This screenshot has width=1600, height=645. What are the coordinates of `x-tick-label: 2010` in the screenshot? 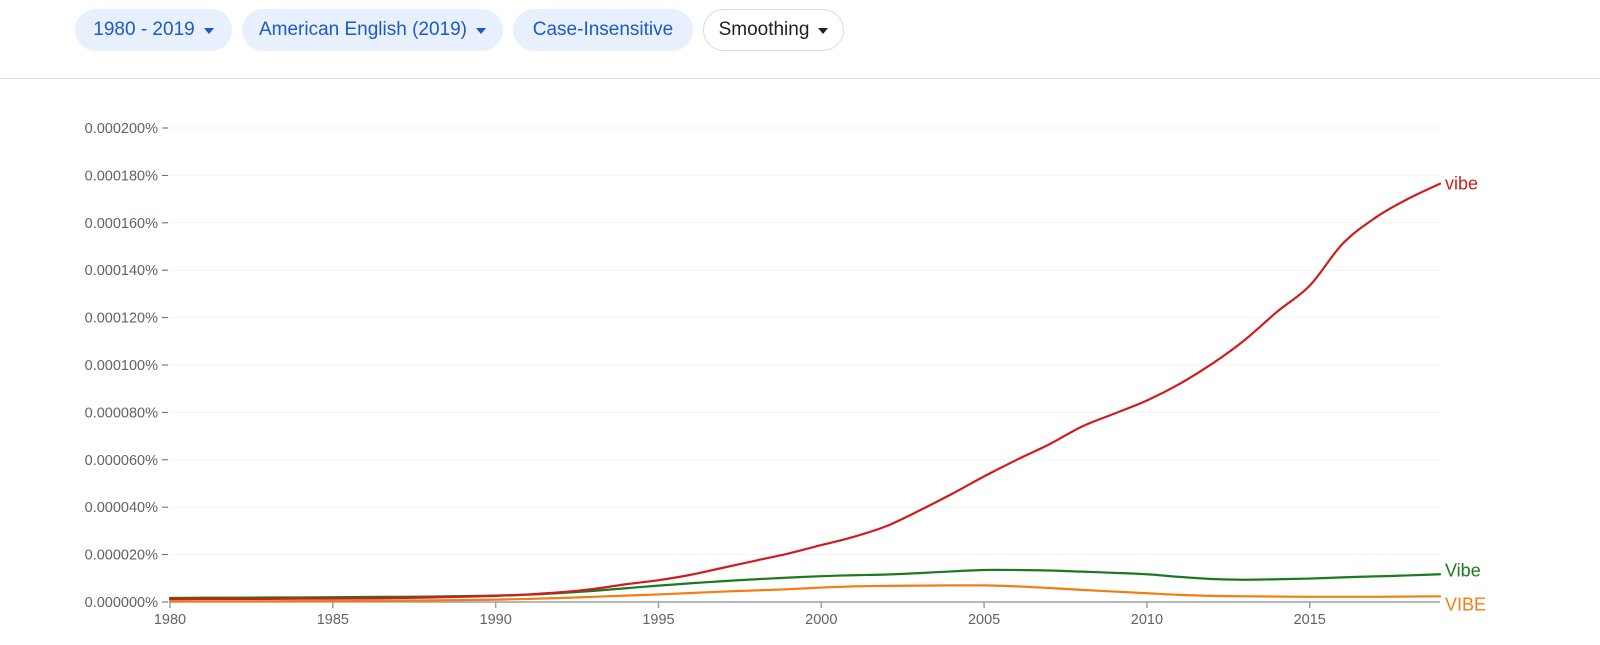 It's located at (1147, 620).